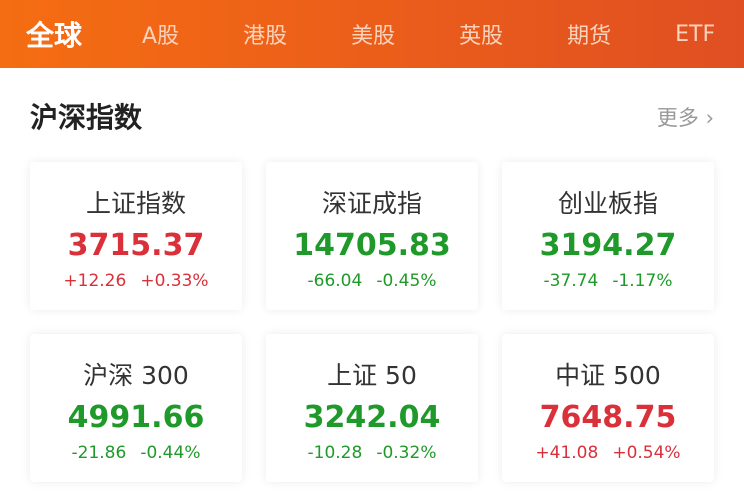  I want to click on index-card: 创业板指 3194.27 -37.74 -1.17%, so click(608, 236).